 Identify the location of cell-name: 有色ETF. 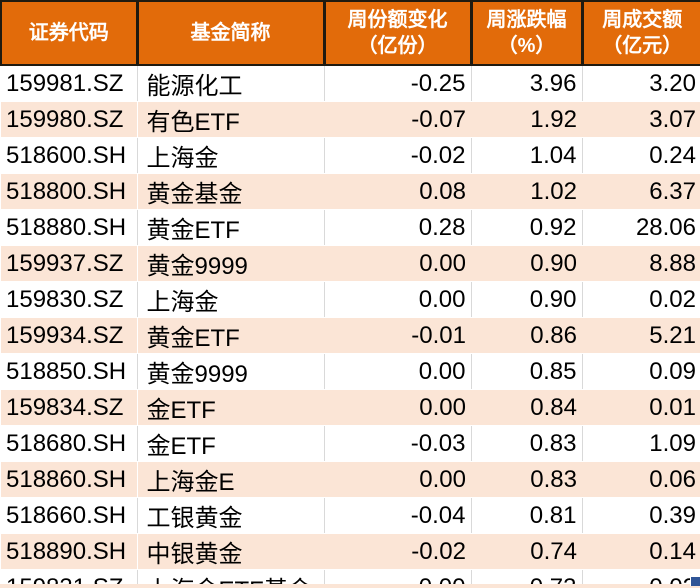
(230, 119).